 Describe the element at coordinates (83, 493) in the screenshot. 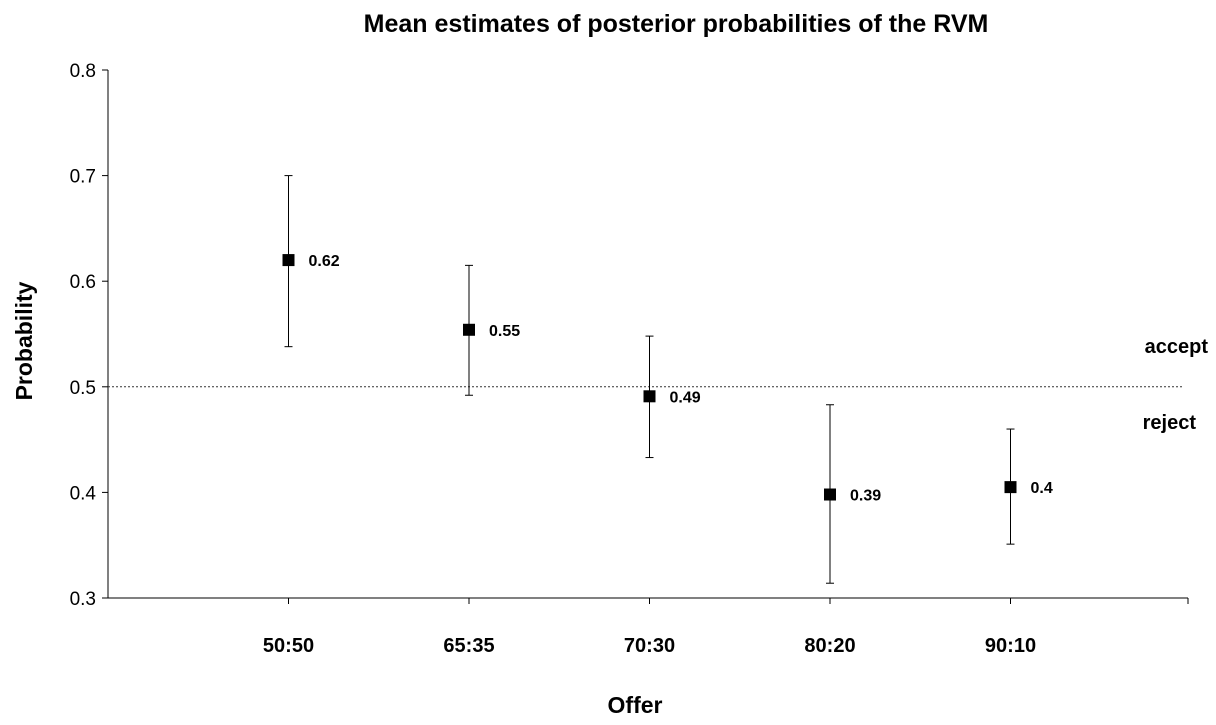

I see `y-tick-label: 0.4` at that location.